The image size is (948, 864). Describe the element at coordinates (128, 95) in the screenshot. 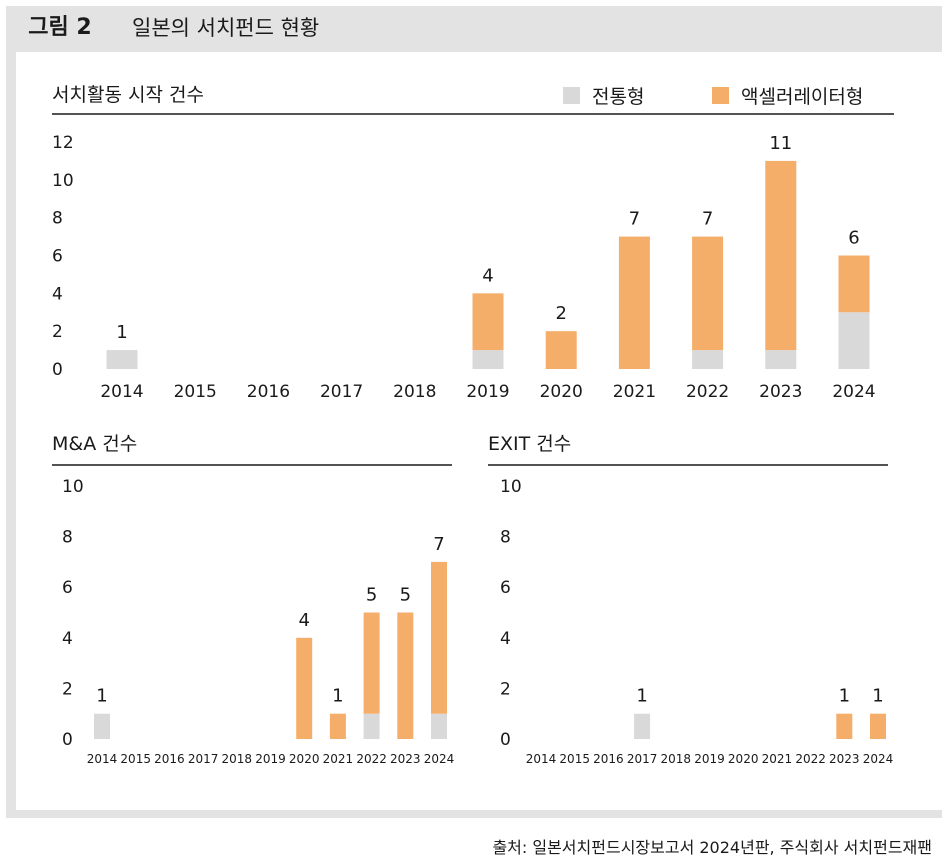

I see `chart1-title: 서치활동 시작 건수` at that location.